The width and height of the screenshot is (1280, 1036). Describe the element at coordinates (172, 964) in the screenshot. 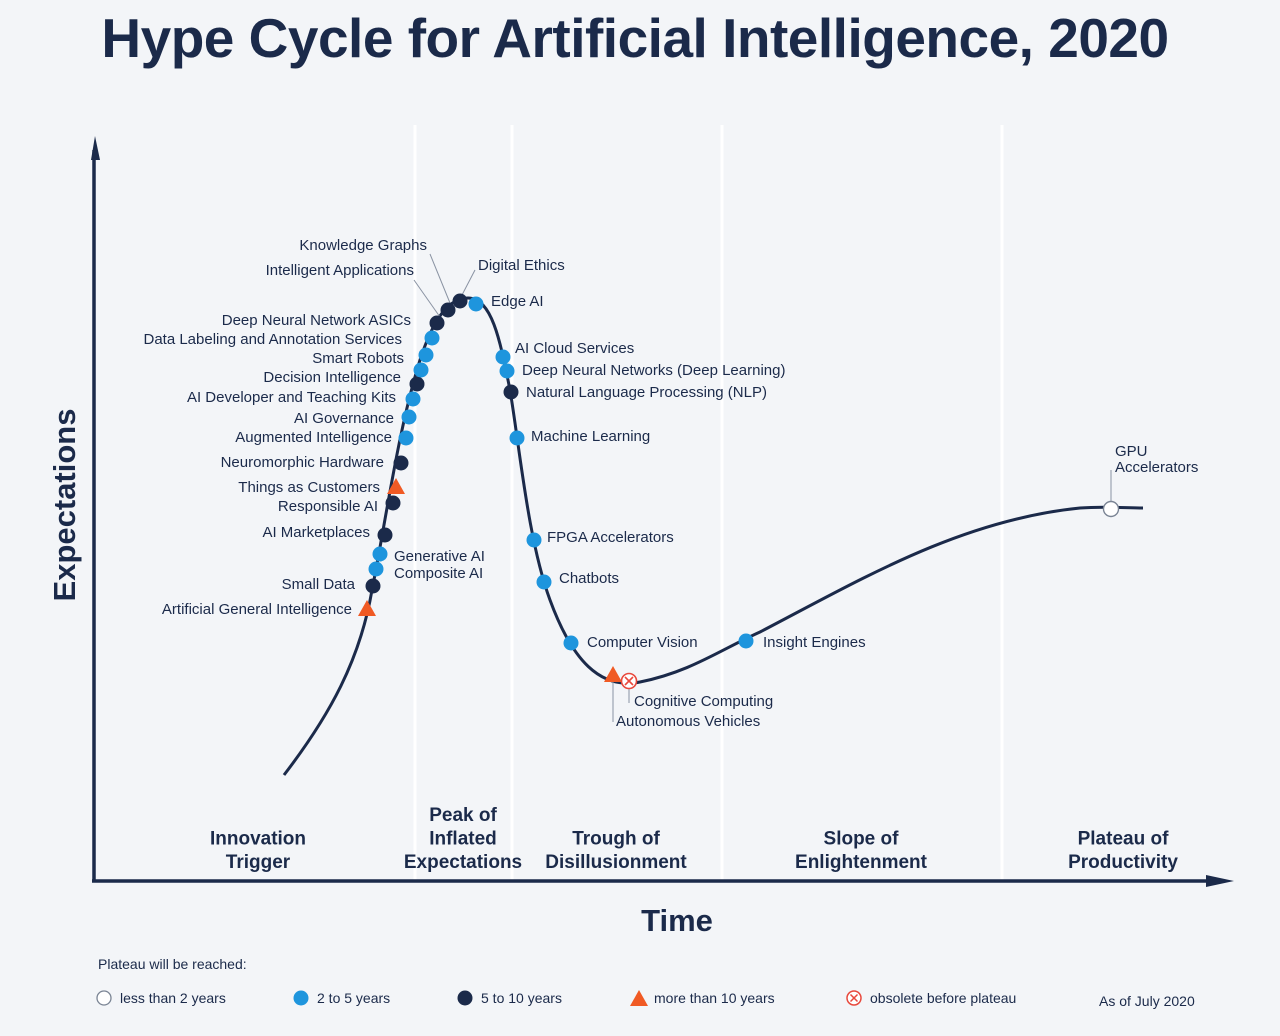

I see `legend-title: Plateau will be reached:` at that location.